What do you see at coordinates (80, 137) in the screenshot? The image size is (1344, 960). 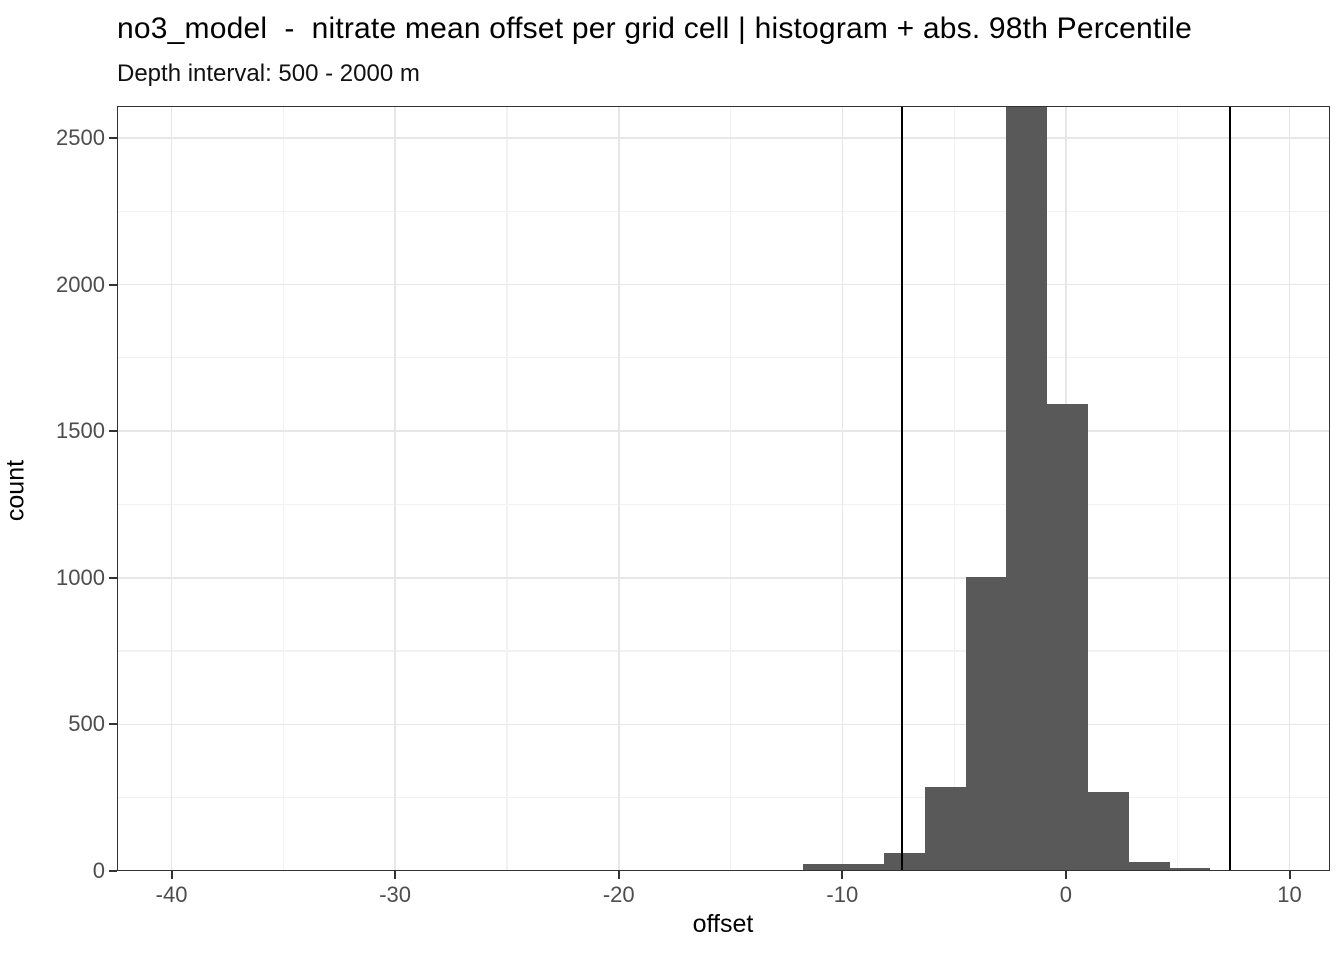 I see `y-tick-label: 2500` at bounding box center [80, 137].